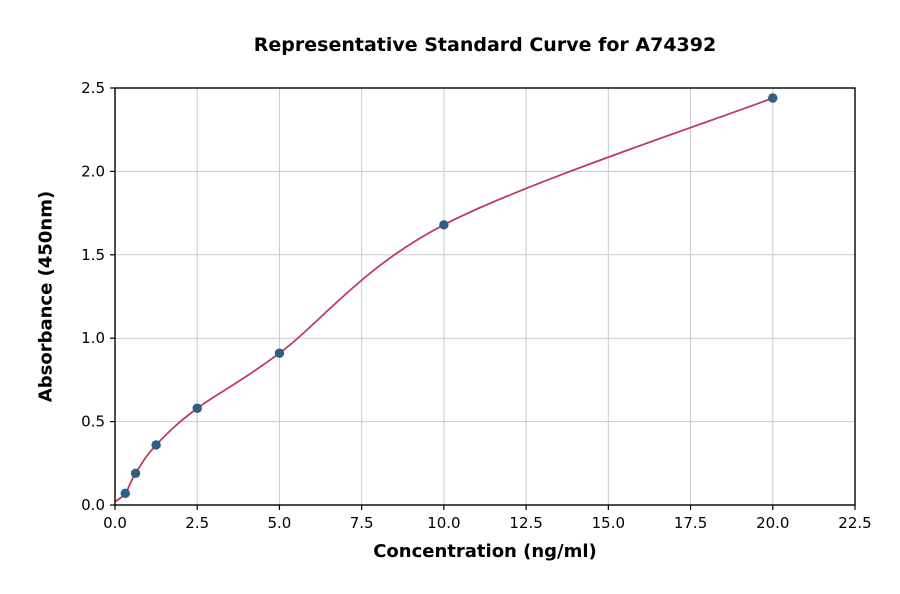 The height and width of the screenshot is (594, 900). I want to click on x-tick-label: 10.0, so click(443, 523).